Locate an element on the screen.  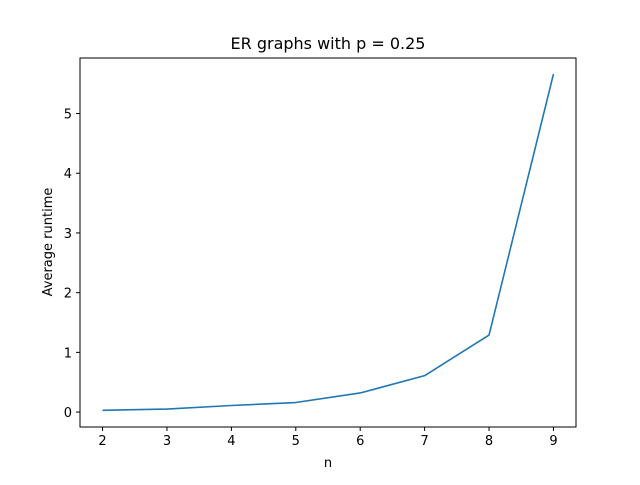
x-tick-label: 9 is located at coordinates (553, 441).